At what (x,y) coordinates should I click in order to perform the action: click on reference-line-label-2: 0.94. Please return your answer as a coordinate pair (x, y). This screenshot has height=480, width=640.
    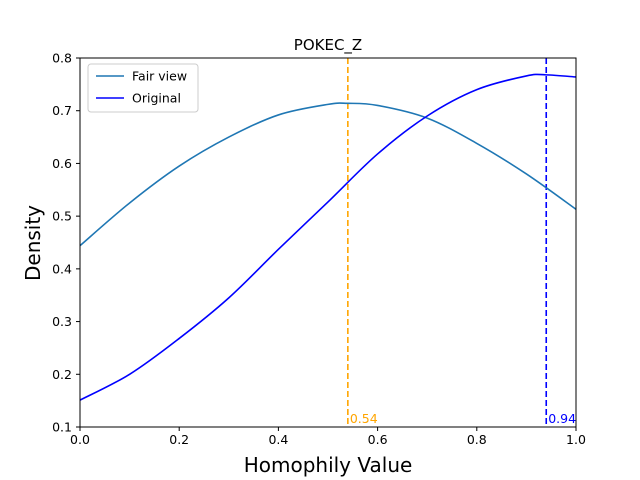
    Looking at the image, I should click on (562, 418).